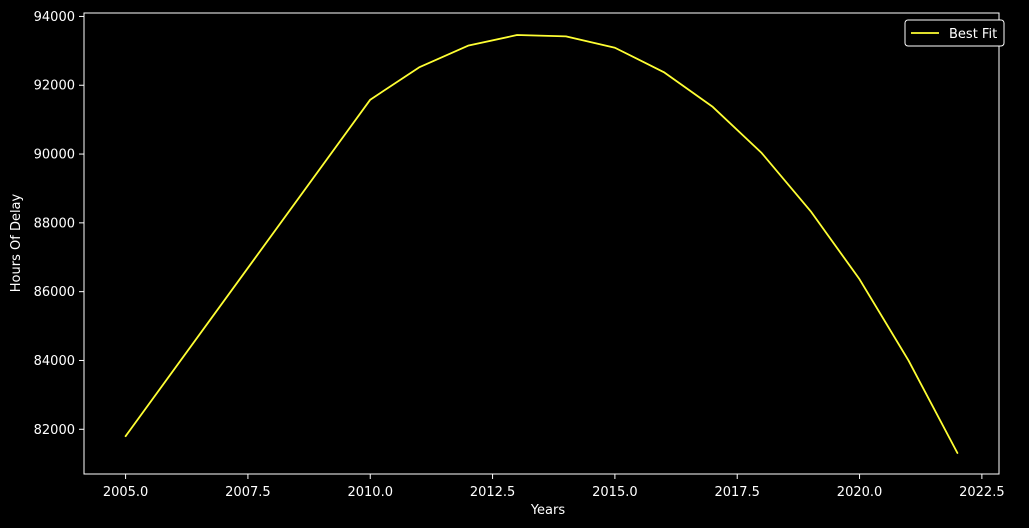 This screenshot has height=528, width=1029. Describe the element at coordinates (54, 430) in the screenshot. I see `y-tick-label: 82000` at that location.